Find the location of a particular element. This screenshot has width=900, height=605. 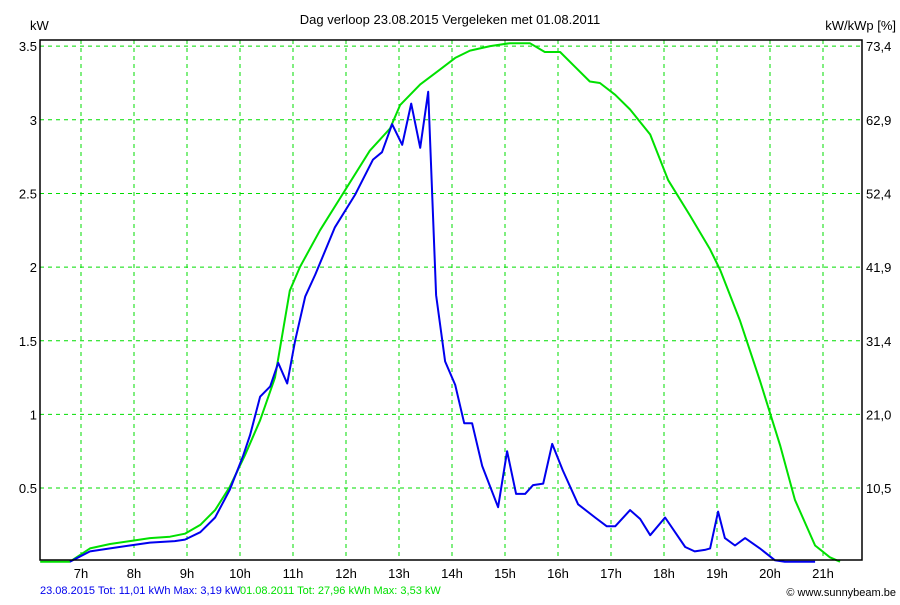

y-right-tick-label: 41,9 is located at coordinates (878, 267).